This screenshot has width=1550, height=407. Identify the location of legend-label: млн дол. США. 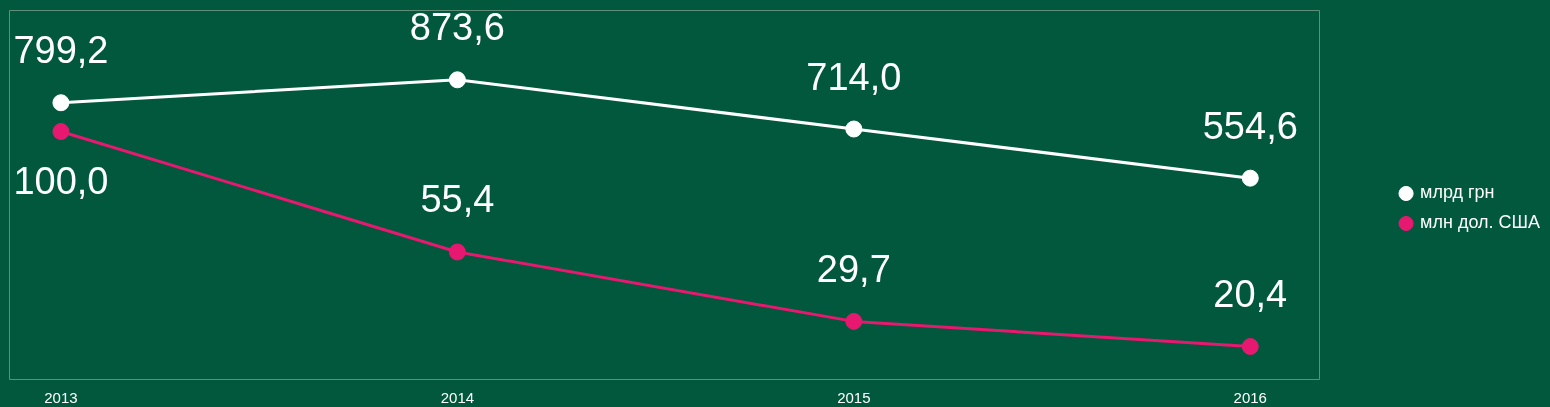
(1480, 222).